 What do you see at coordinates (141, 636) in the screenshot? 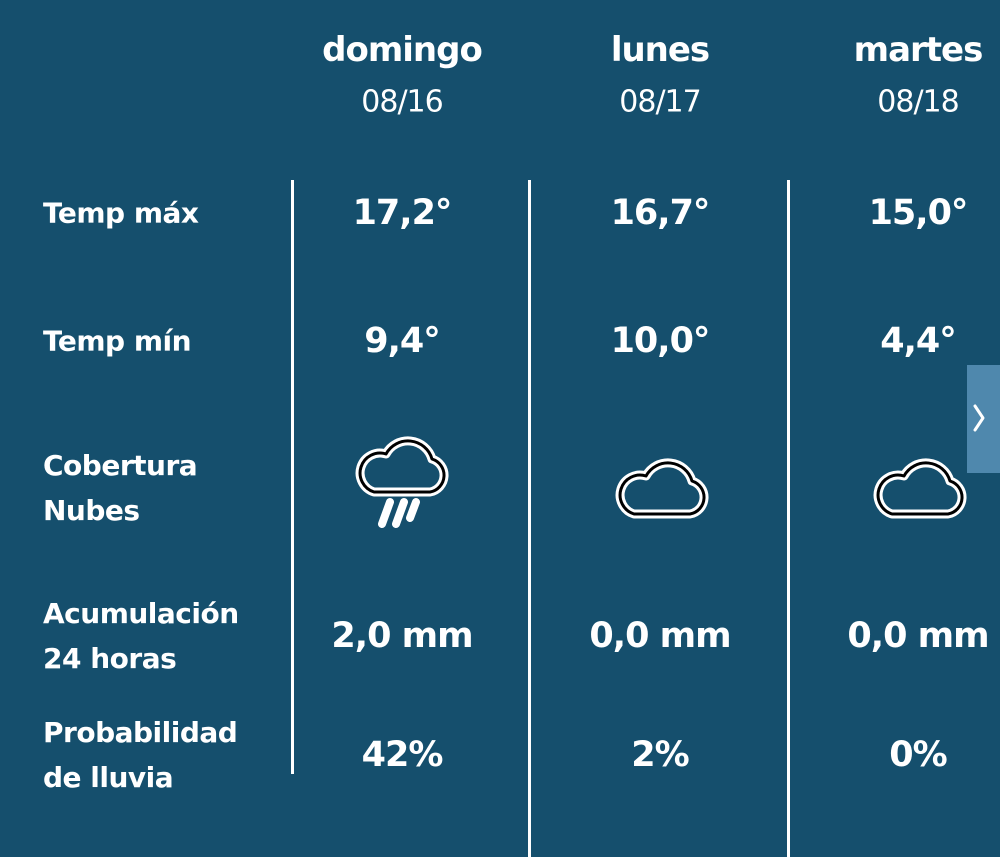
I see `row-label: Acumulación 24 horas` at bounding box center [141, 636].